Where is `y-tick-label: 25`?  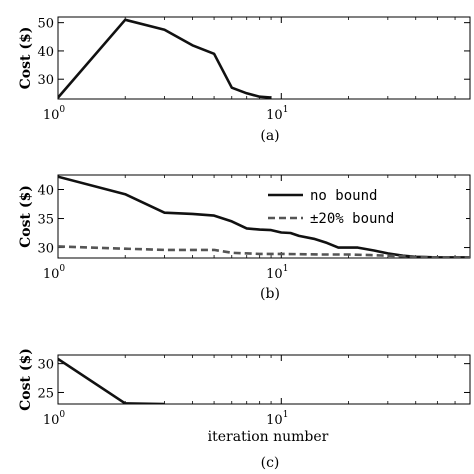 y-tick-label: 25 is located at coordinates (45, 393).